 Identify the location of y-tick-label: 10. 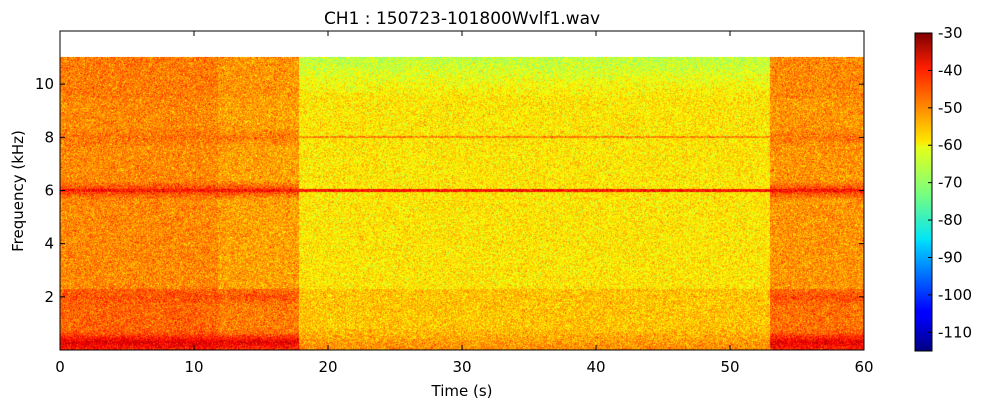
(44, 84).